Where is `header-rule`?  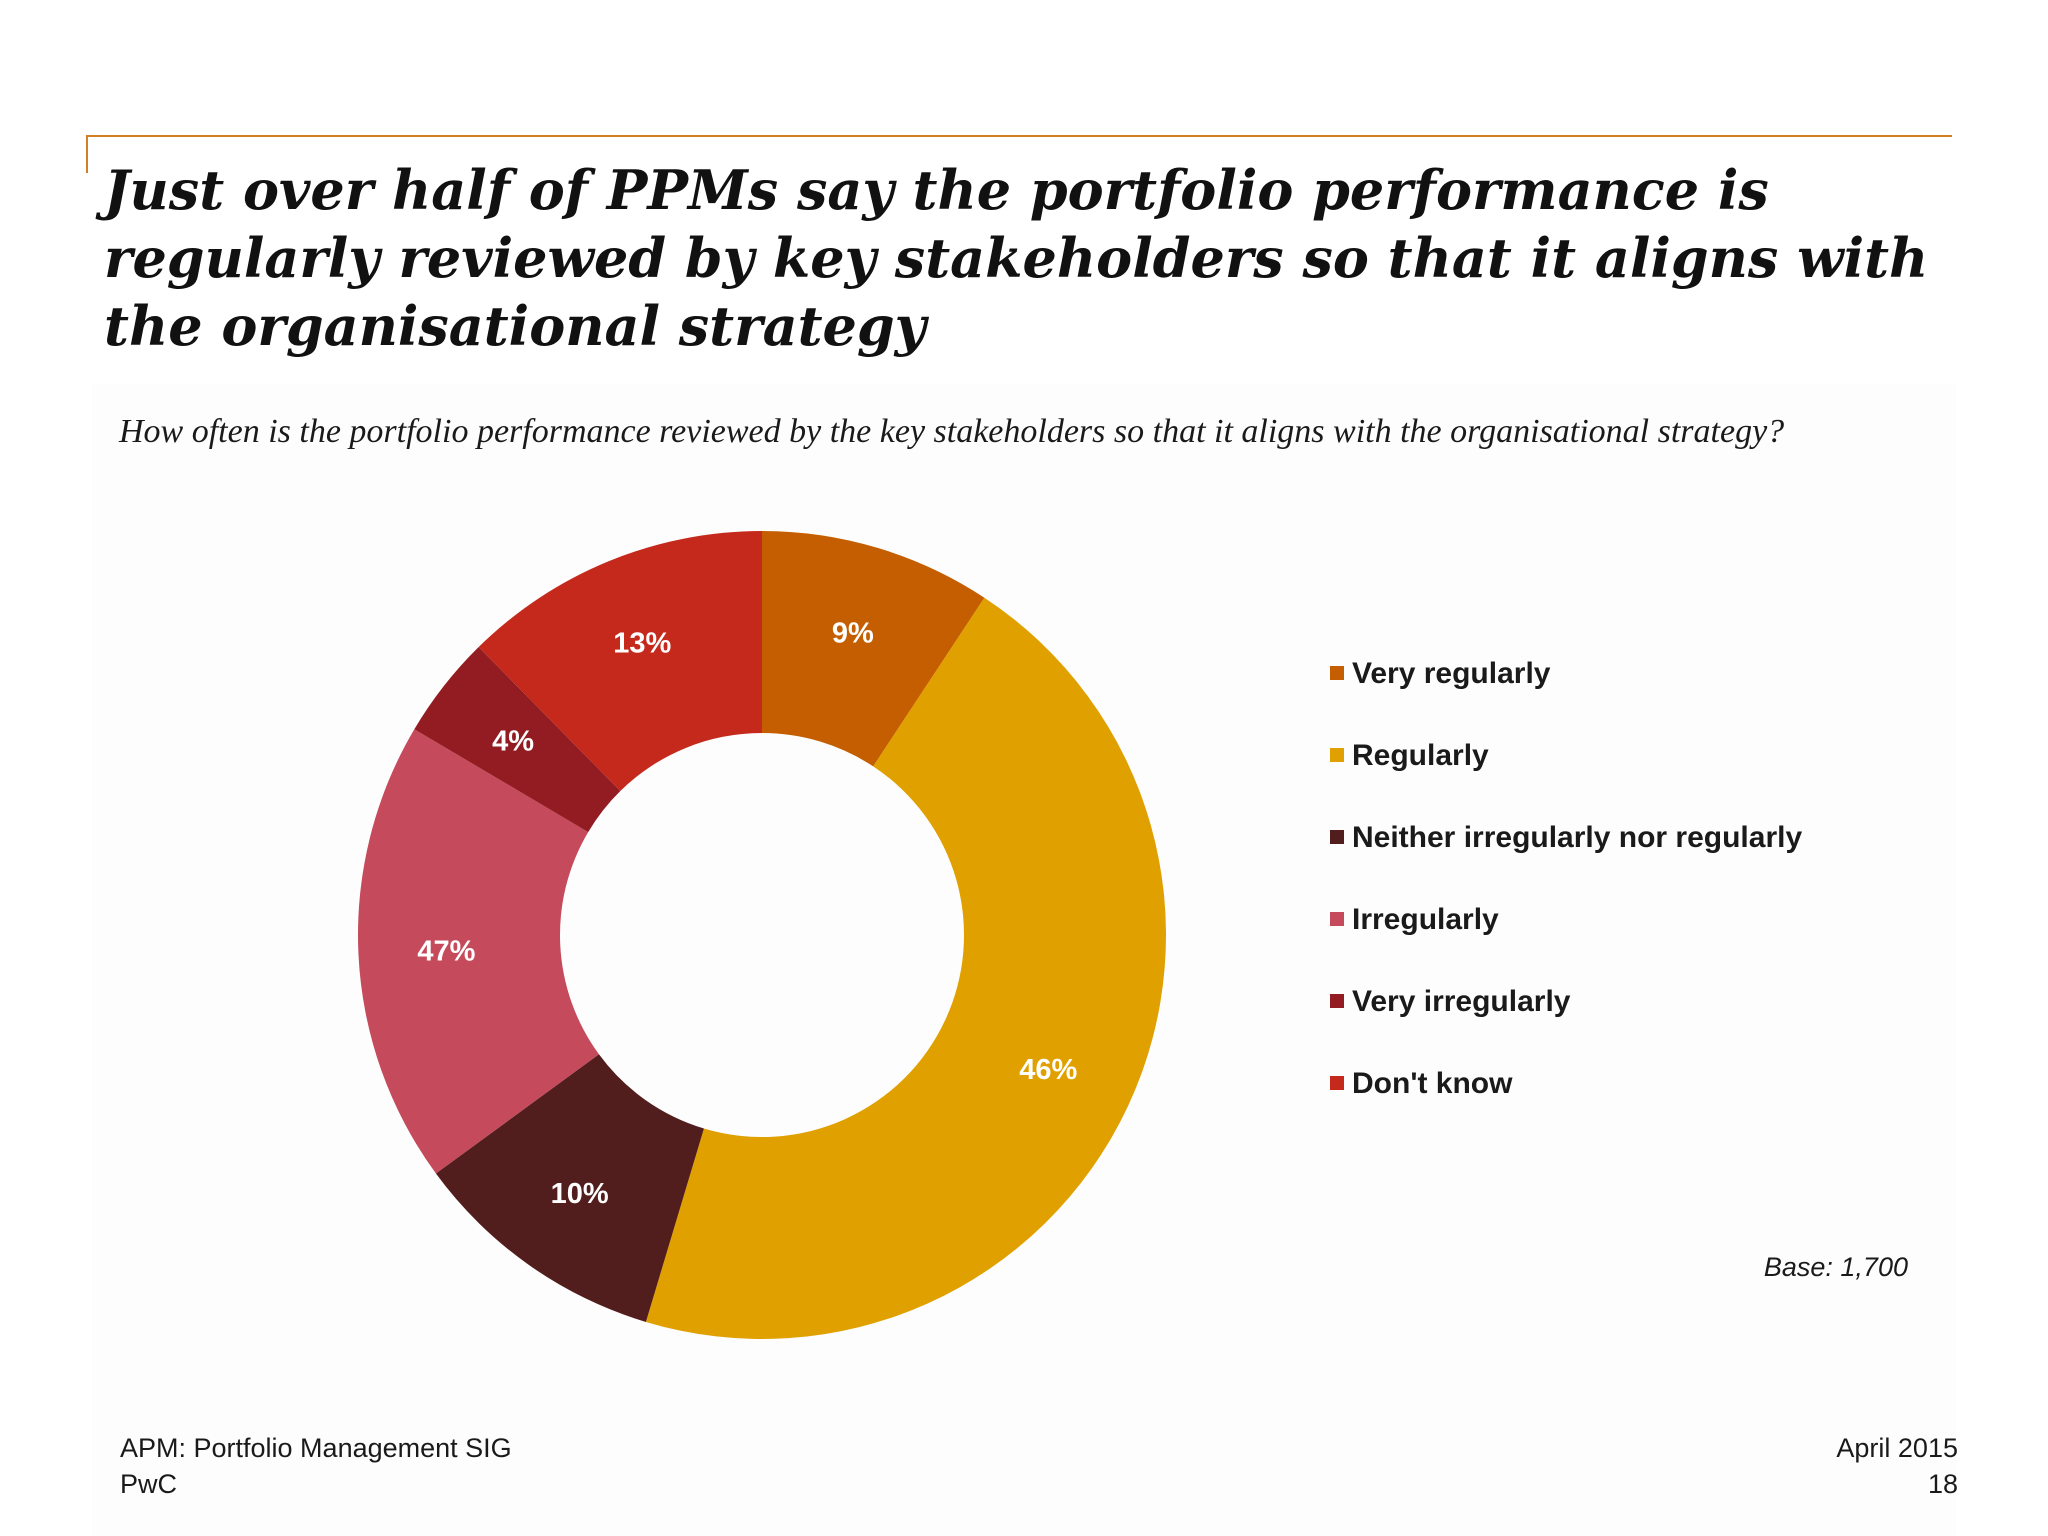
header-rule is located at coordinates (1019, 136).